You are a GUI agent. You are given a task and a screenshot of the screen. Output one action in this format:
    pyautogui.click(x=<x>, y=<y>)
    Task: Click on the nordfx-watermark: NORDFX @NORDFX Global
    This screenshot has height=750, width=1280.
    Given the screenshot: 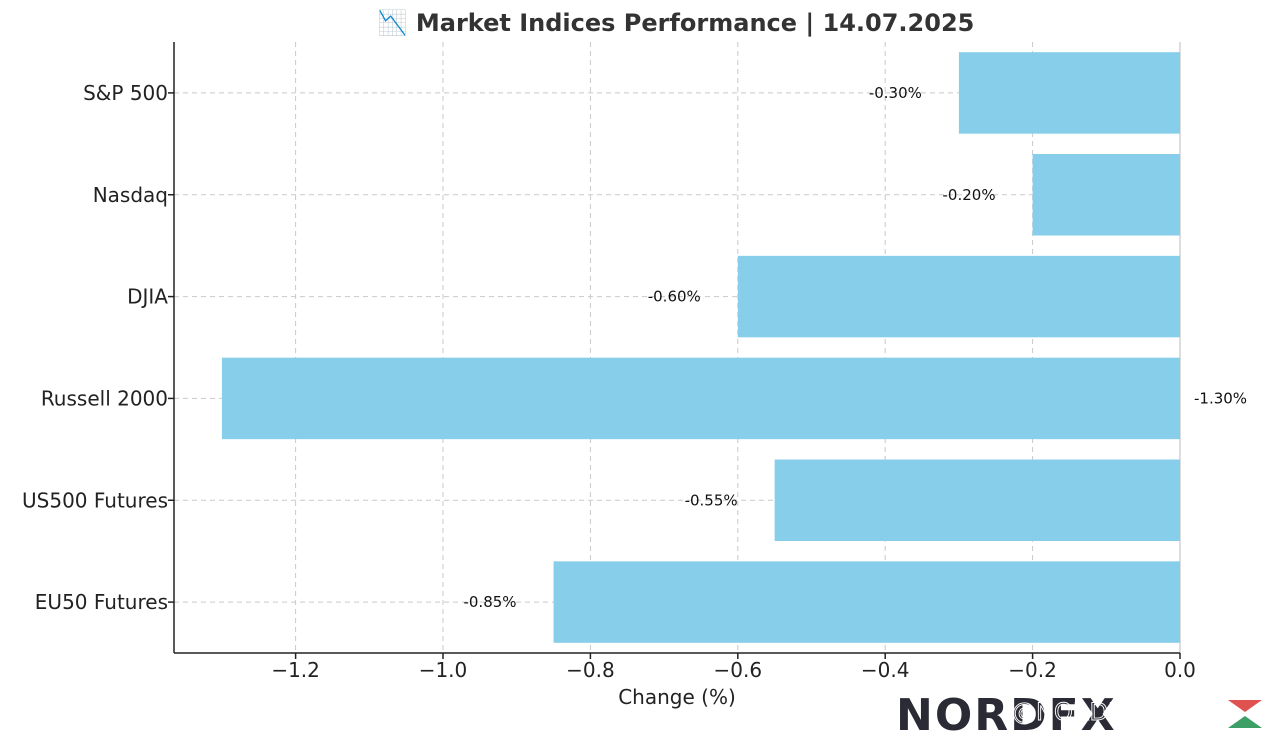 What is the action you would take?
    pyautogui.click(x=1079, y=715)
    